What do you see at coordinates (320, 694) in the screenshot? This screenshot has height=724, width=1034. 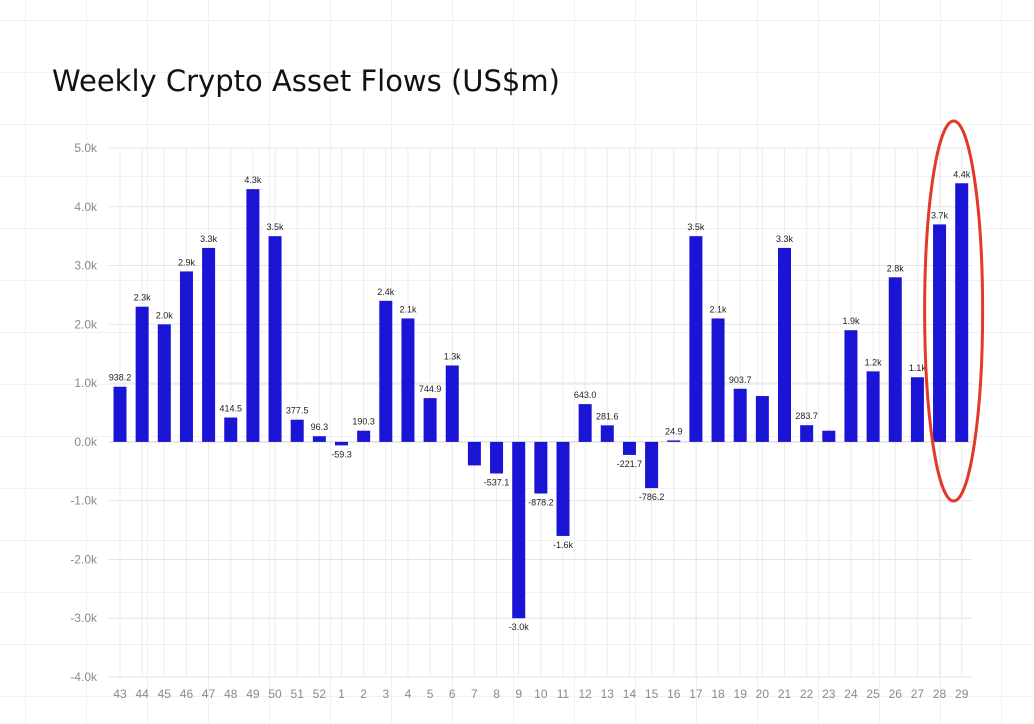 I see `x-tick-label: 52` at bounding box center [320, 694].